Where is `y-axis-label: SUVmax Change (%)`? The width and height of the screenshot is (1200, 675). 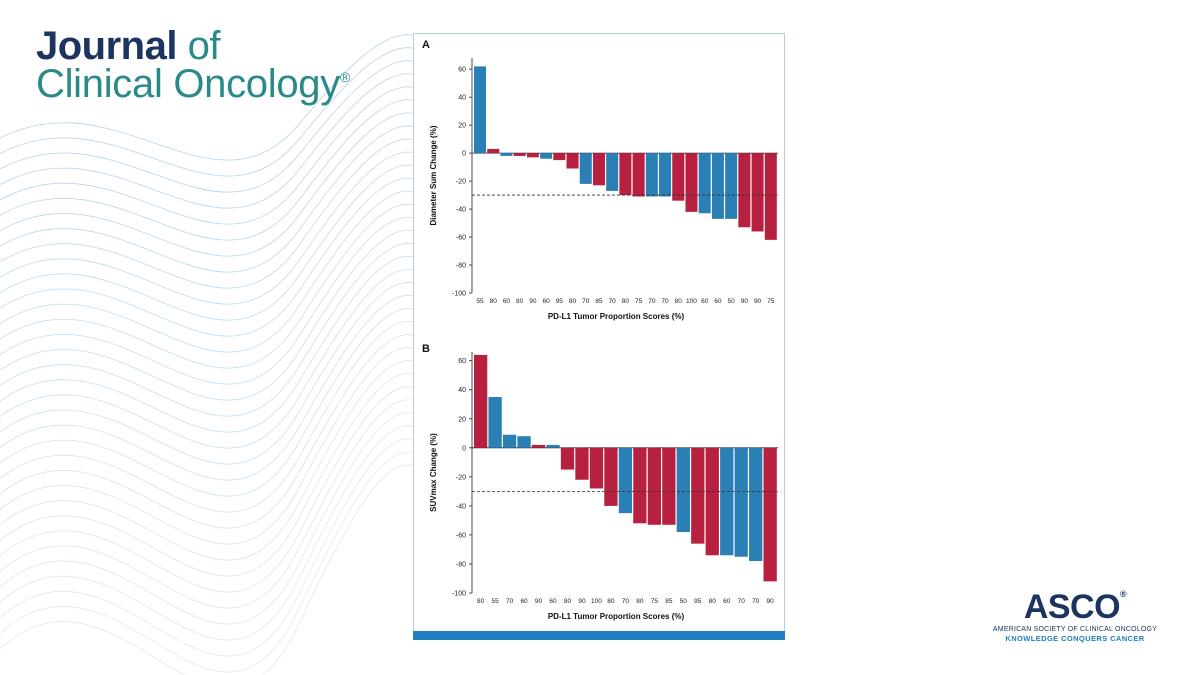
y-axis-label: SUVmax Change (%) is located at coordinates (433, 472).